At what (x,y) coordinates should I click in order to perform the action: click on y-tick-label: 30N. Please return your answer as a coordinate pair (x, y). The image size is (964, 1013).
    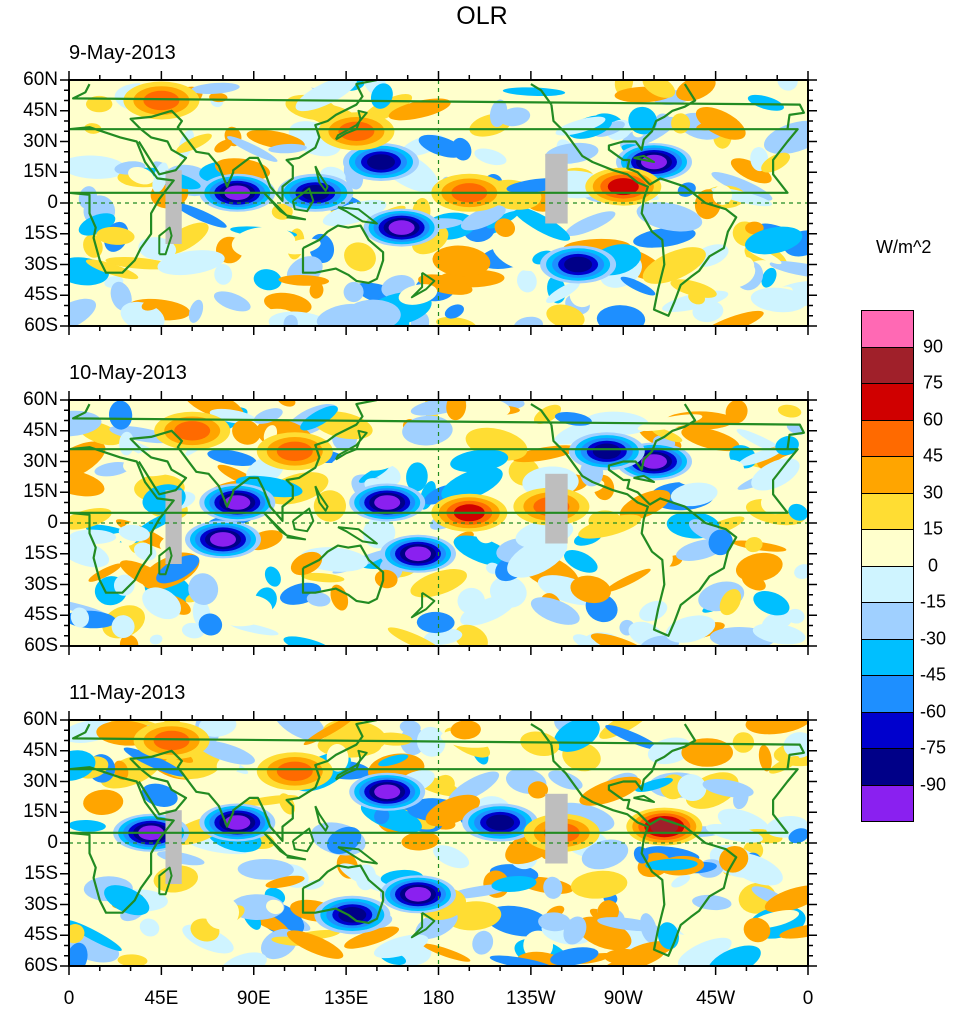
    Looking at the image, I should click on (40, 781).